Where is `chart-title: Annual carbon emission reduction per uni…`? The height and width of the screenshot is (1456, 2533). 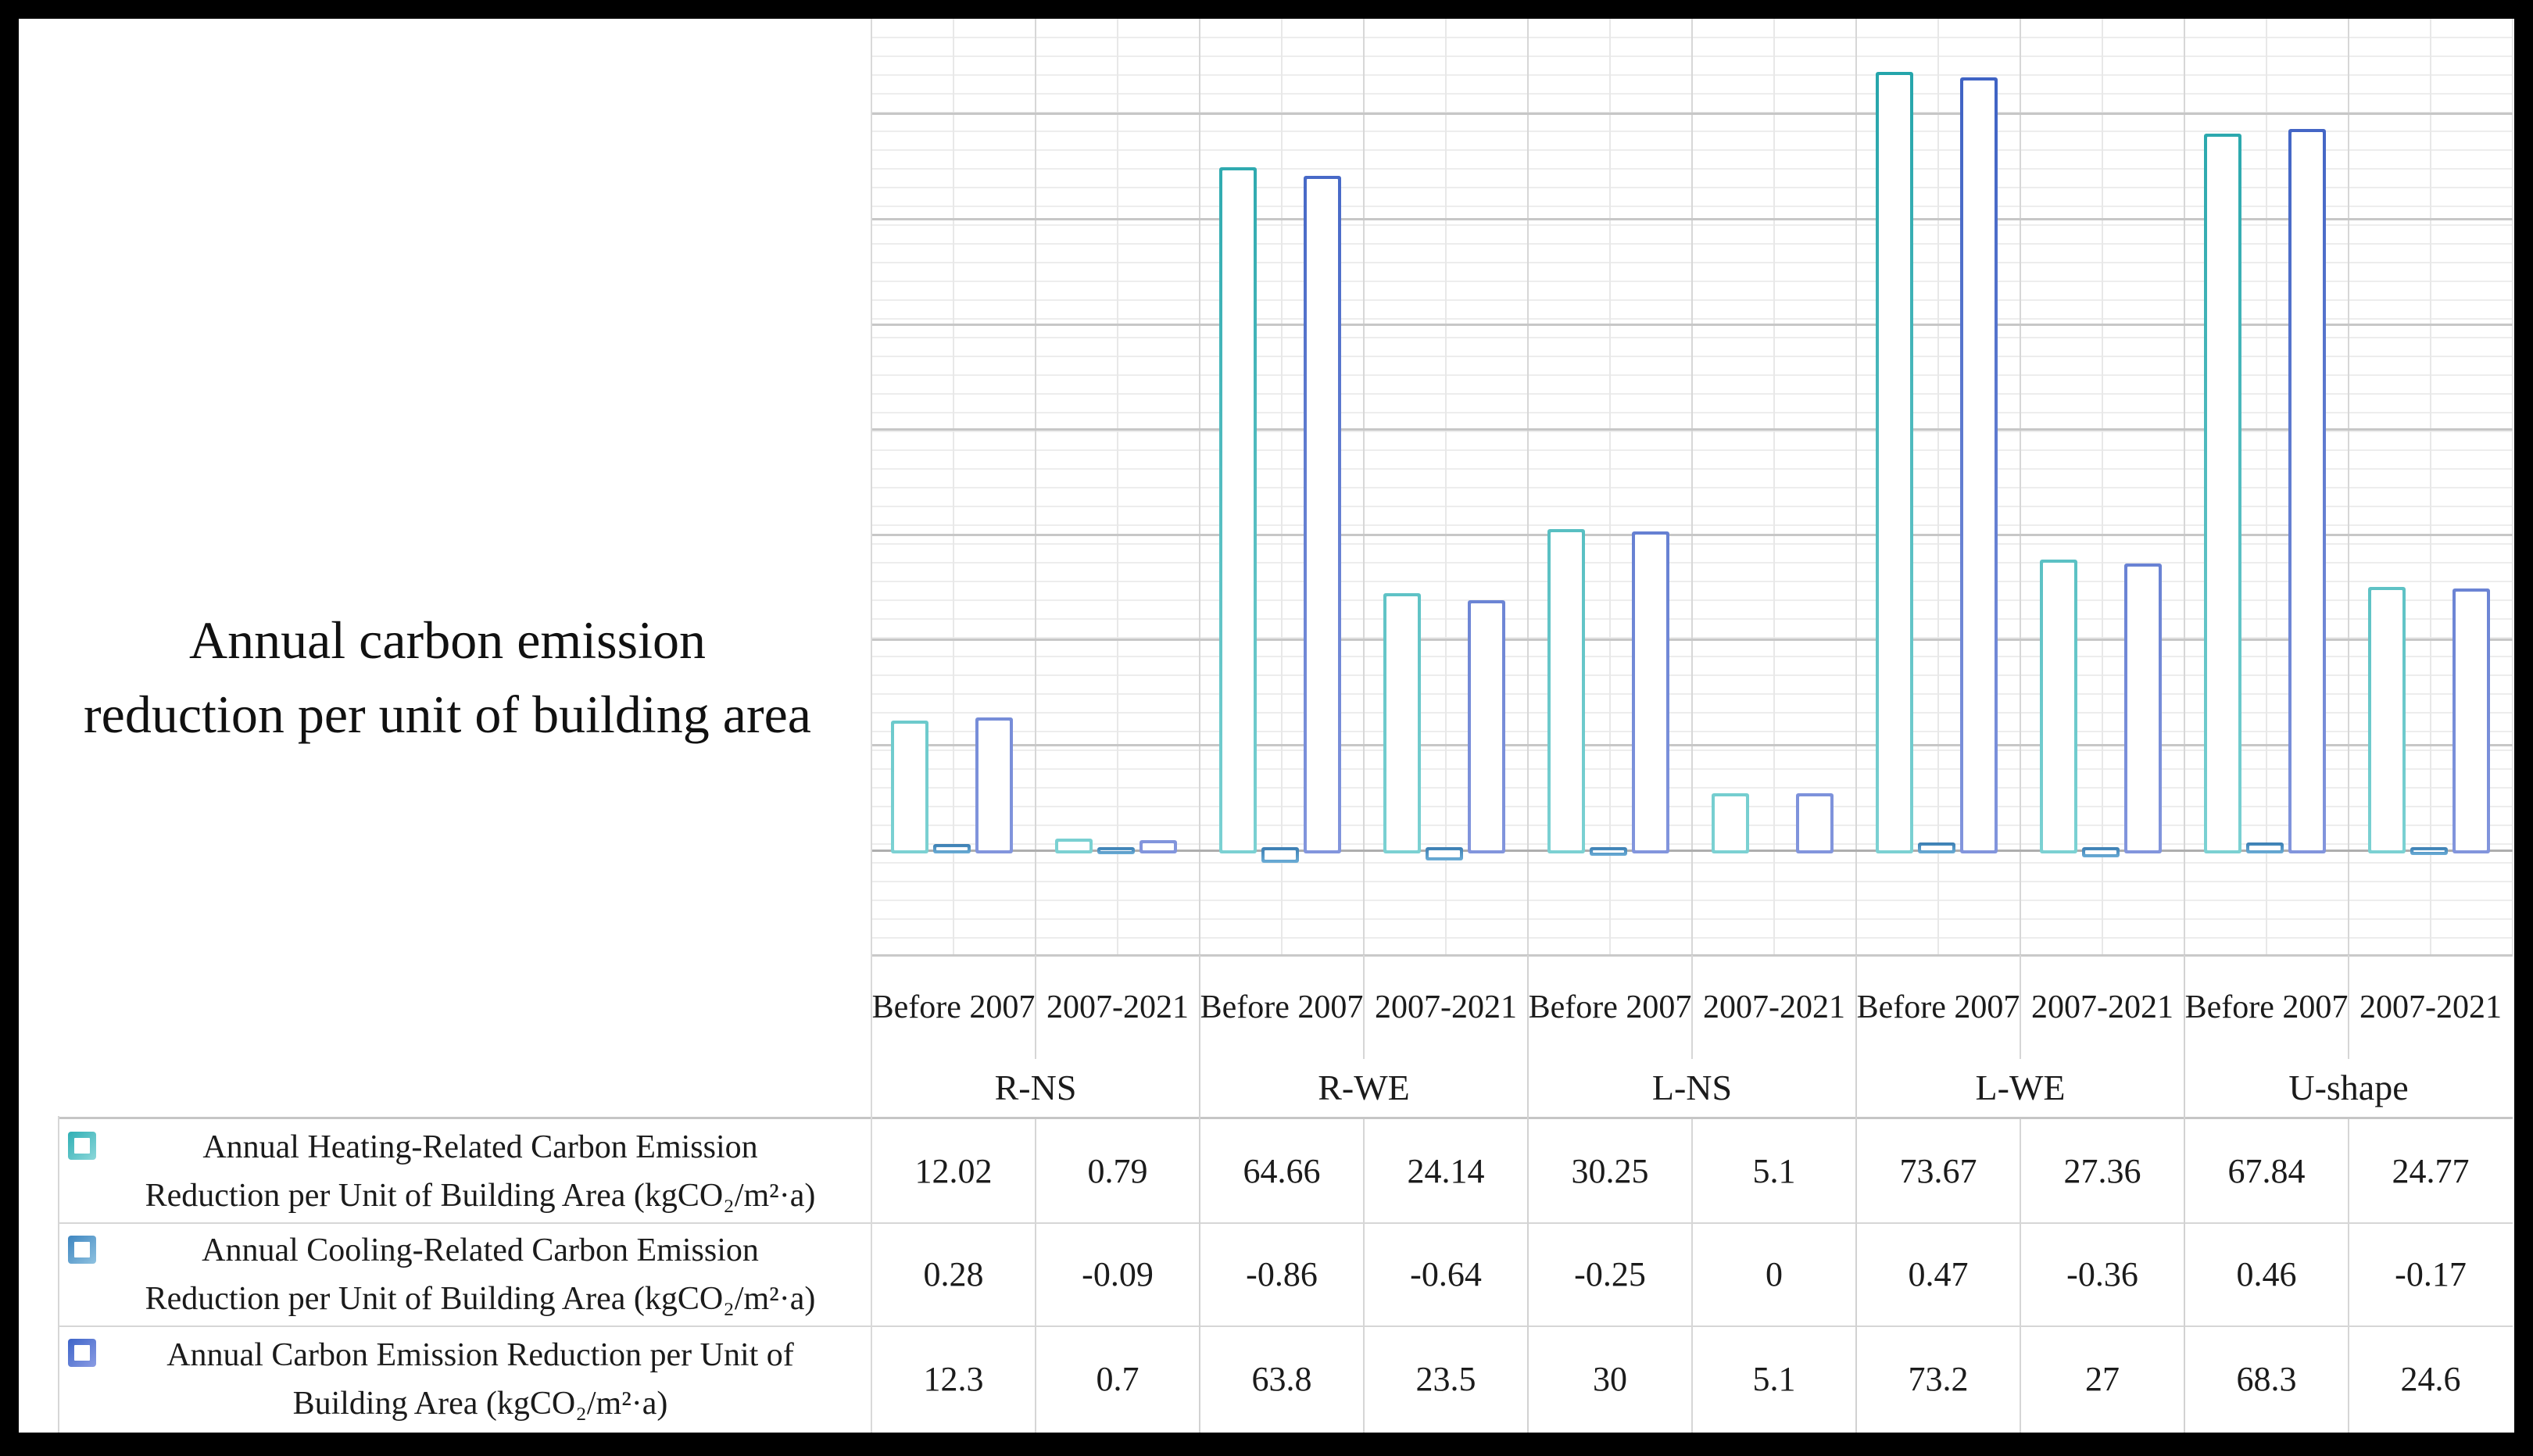 chart-title: Annual carbon emission reduction per uni… is located at coordinates (447, 677).